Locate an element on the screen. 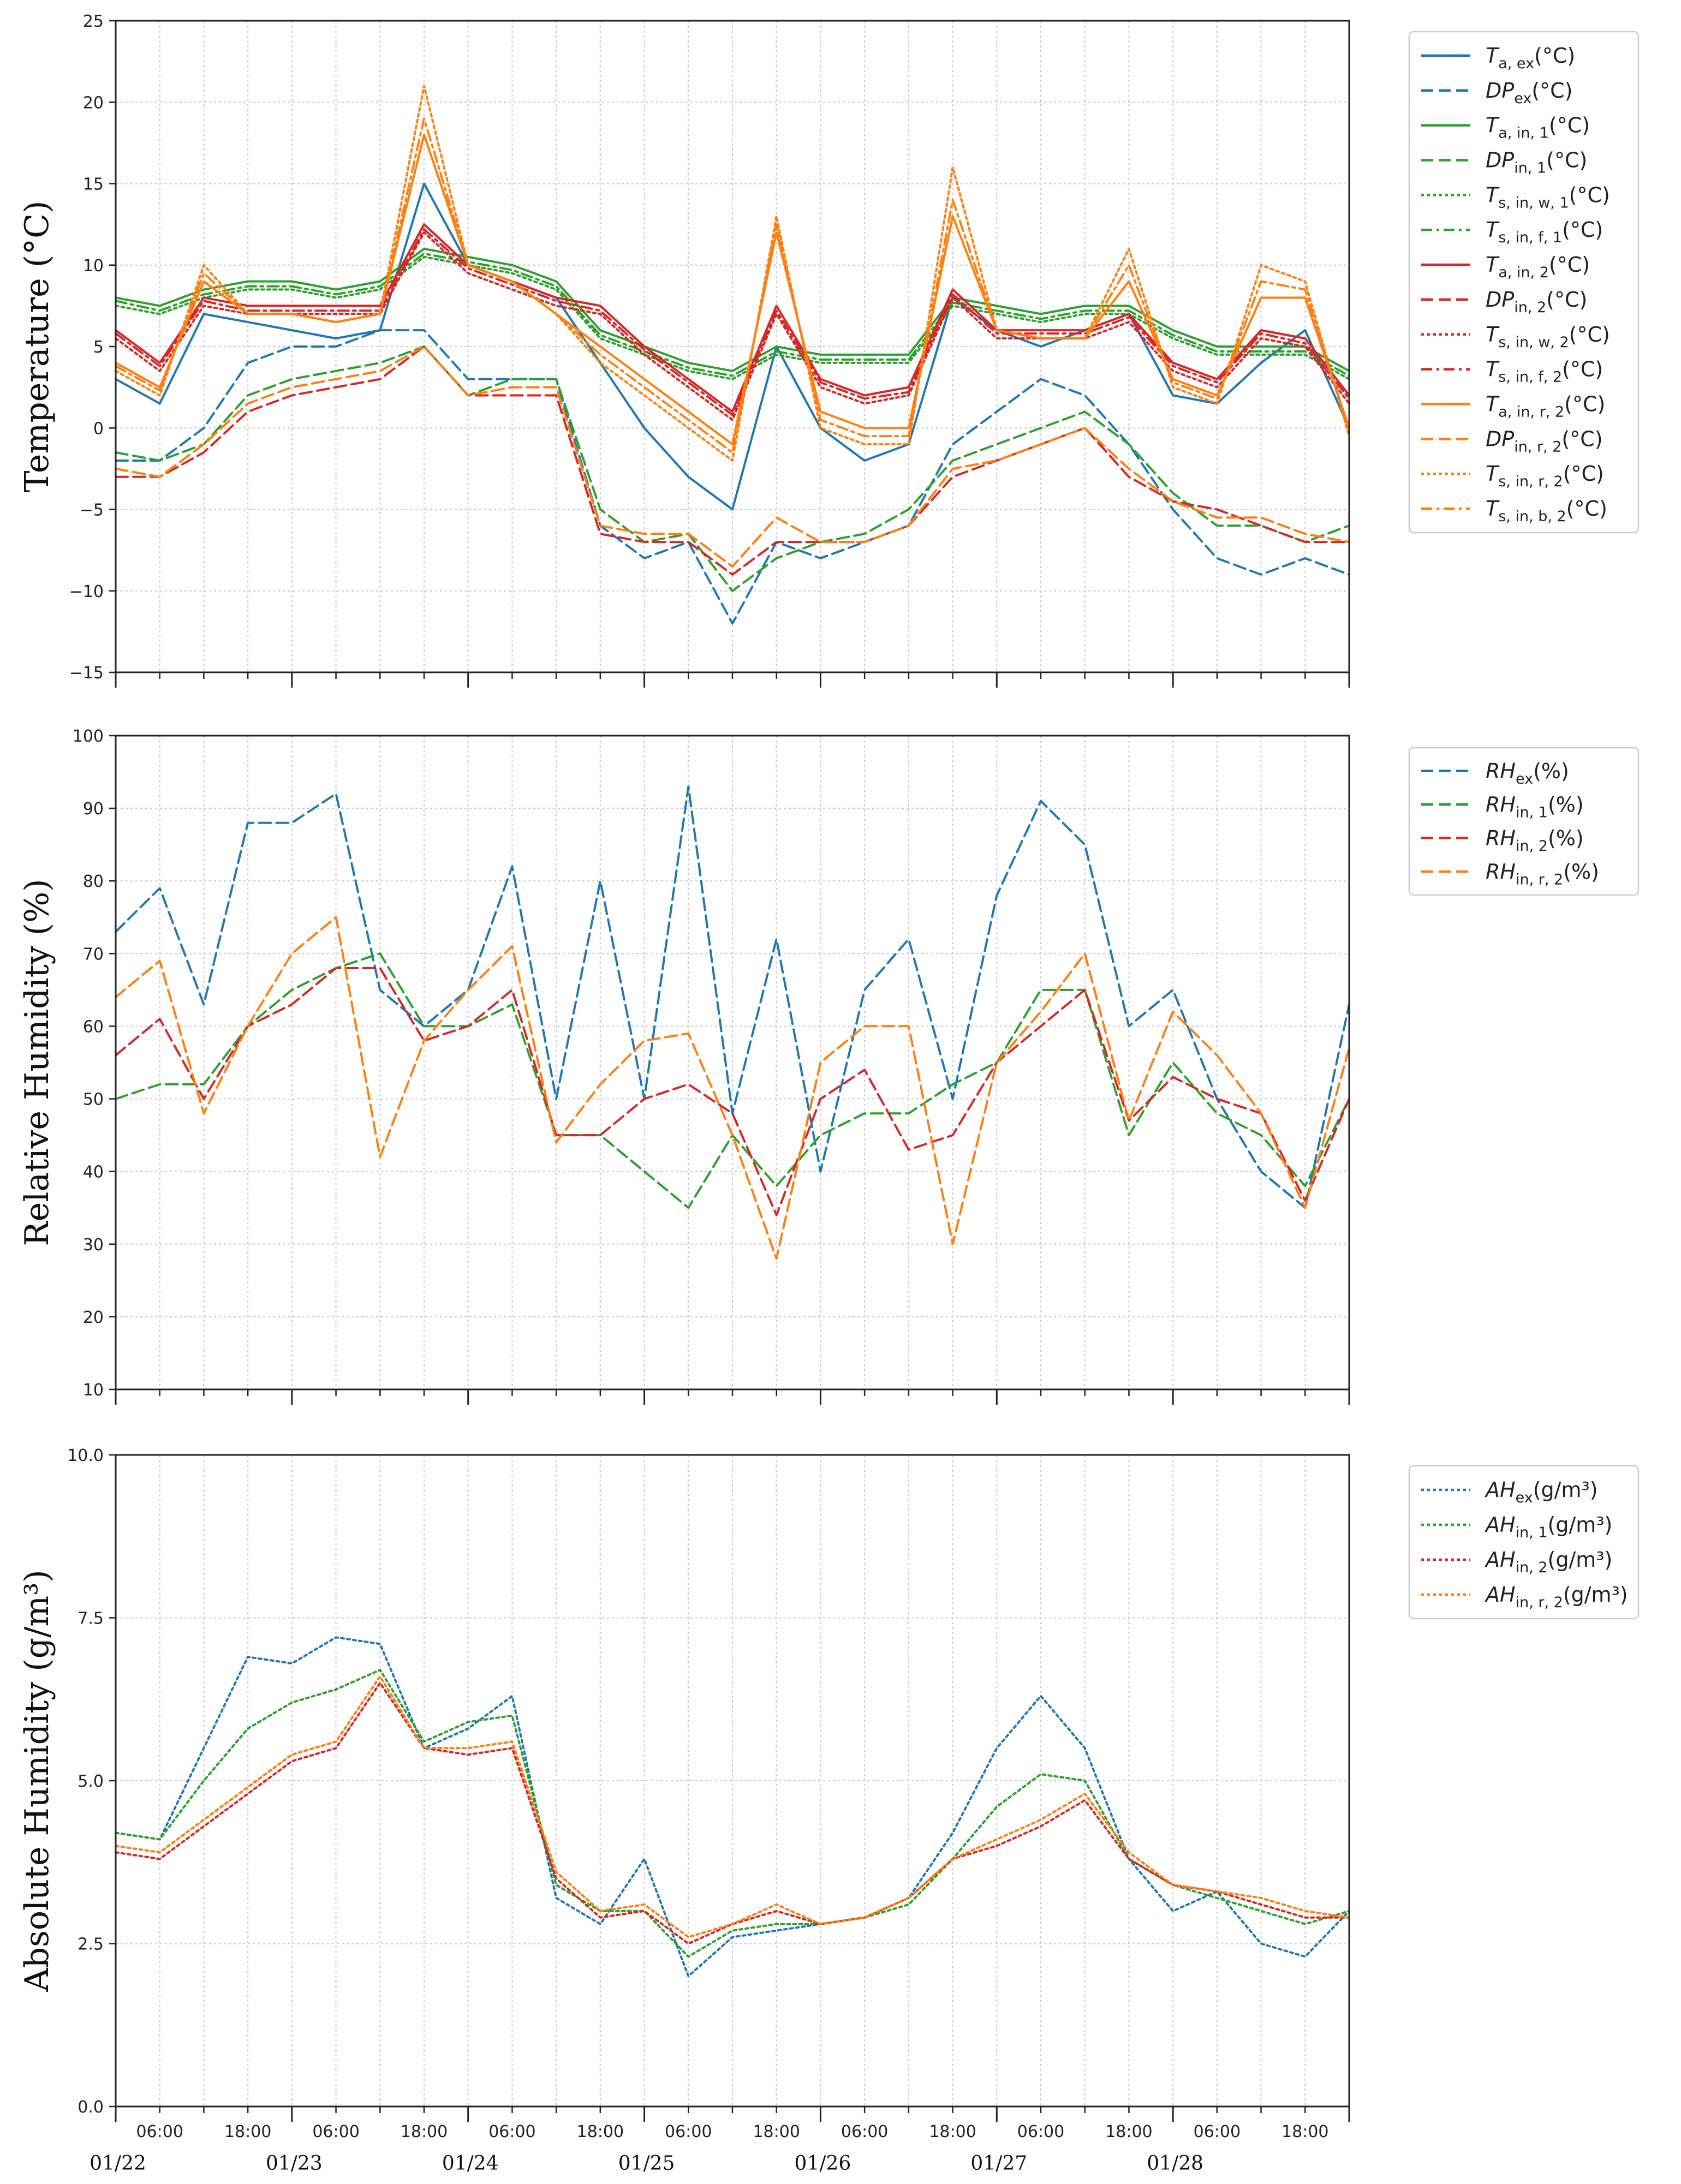  y-tick-label: 20 is located at coordinates (94, 102).